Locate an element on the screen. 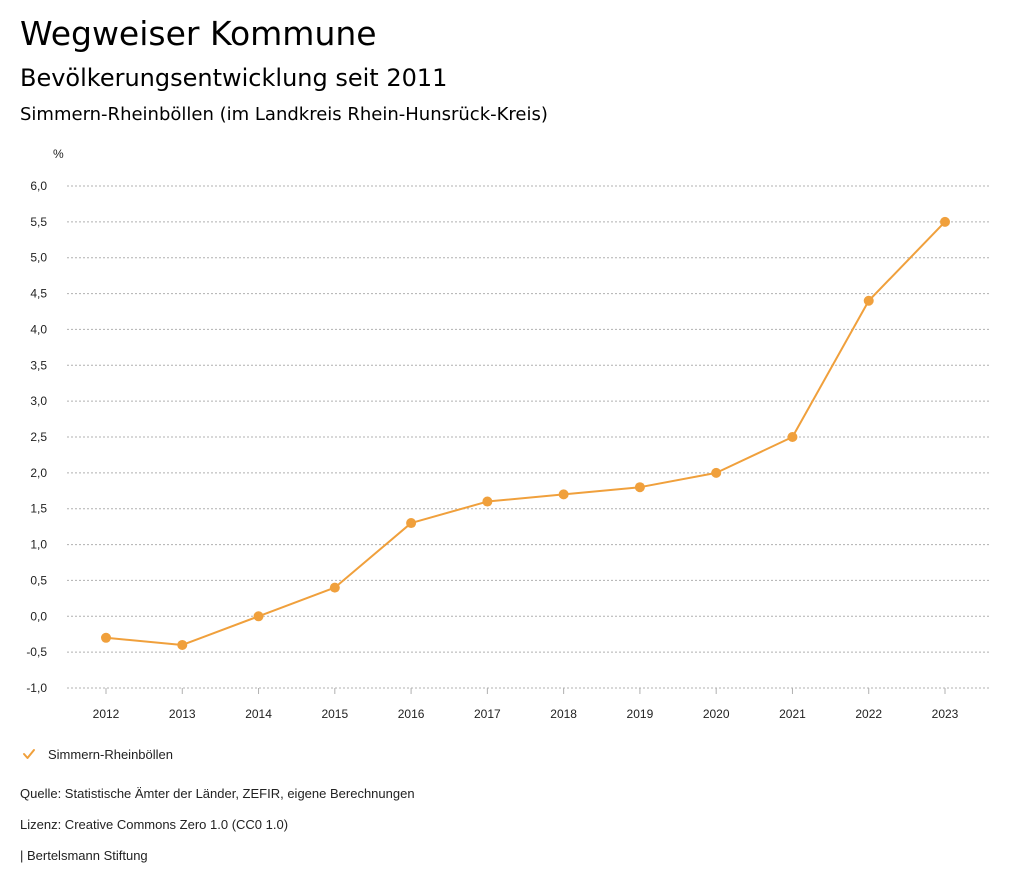  x-tick-label: 2019 is located at coordinates (640, 714).